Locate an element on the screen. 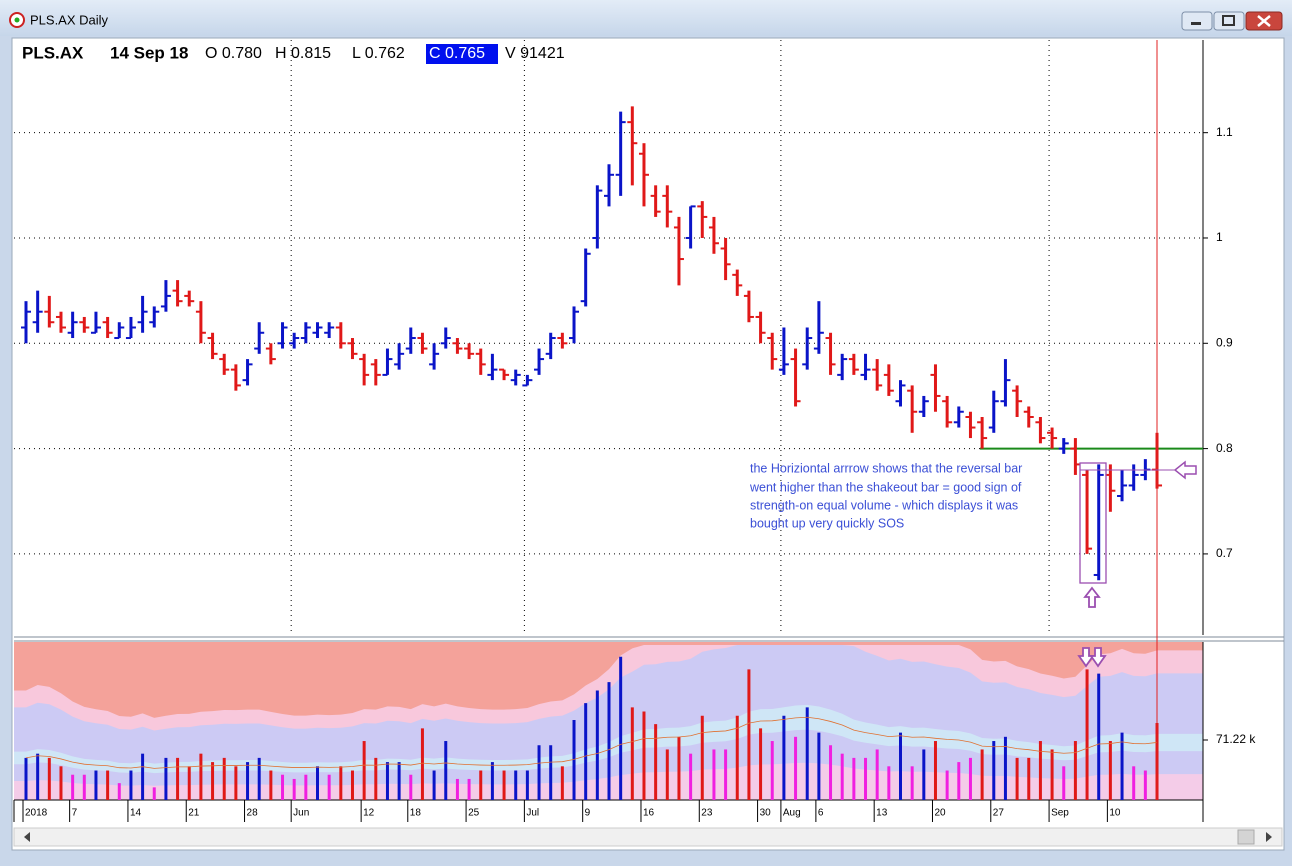  app-icon-dot is located at coordinates (17, 20).